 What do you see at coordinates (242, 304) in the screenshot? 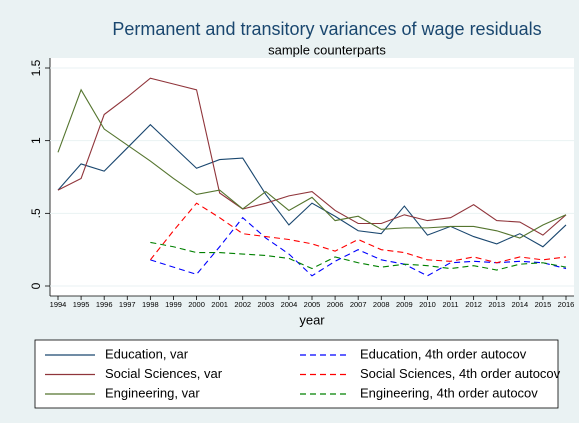
I see `x-tick-label: 2002` at bounding box center [242, 304].